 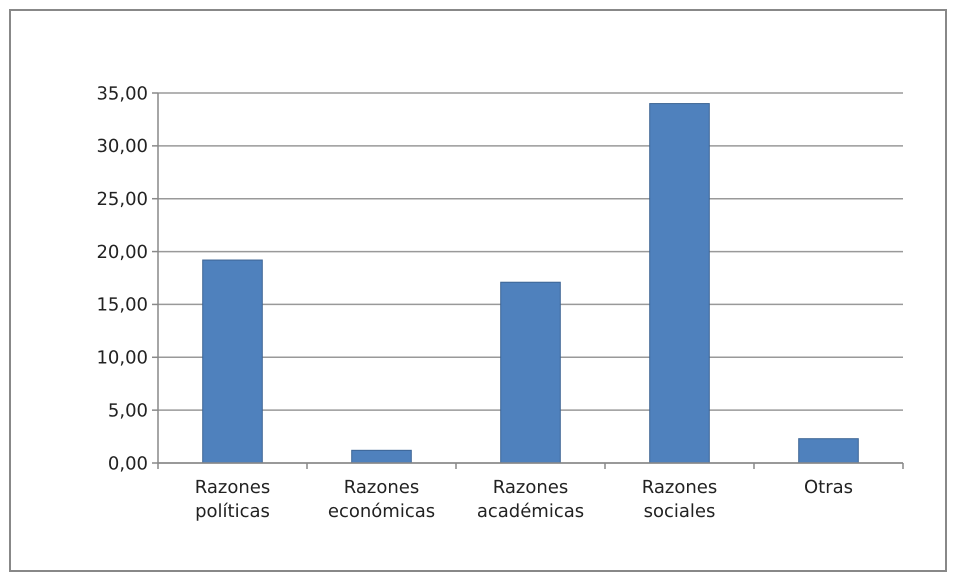 I want to click on y-tick-label: 0,00, so click(x=128, y=463).